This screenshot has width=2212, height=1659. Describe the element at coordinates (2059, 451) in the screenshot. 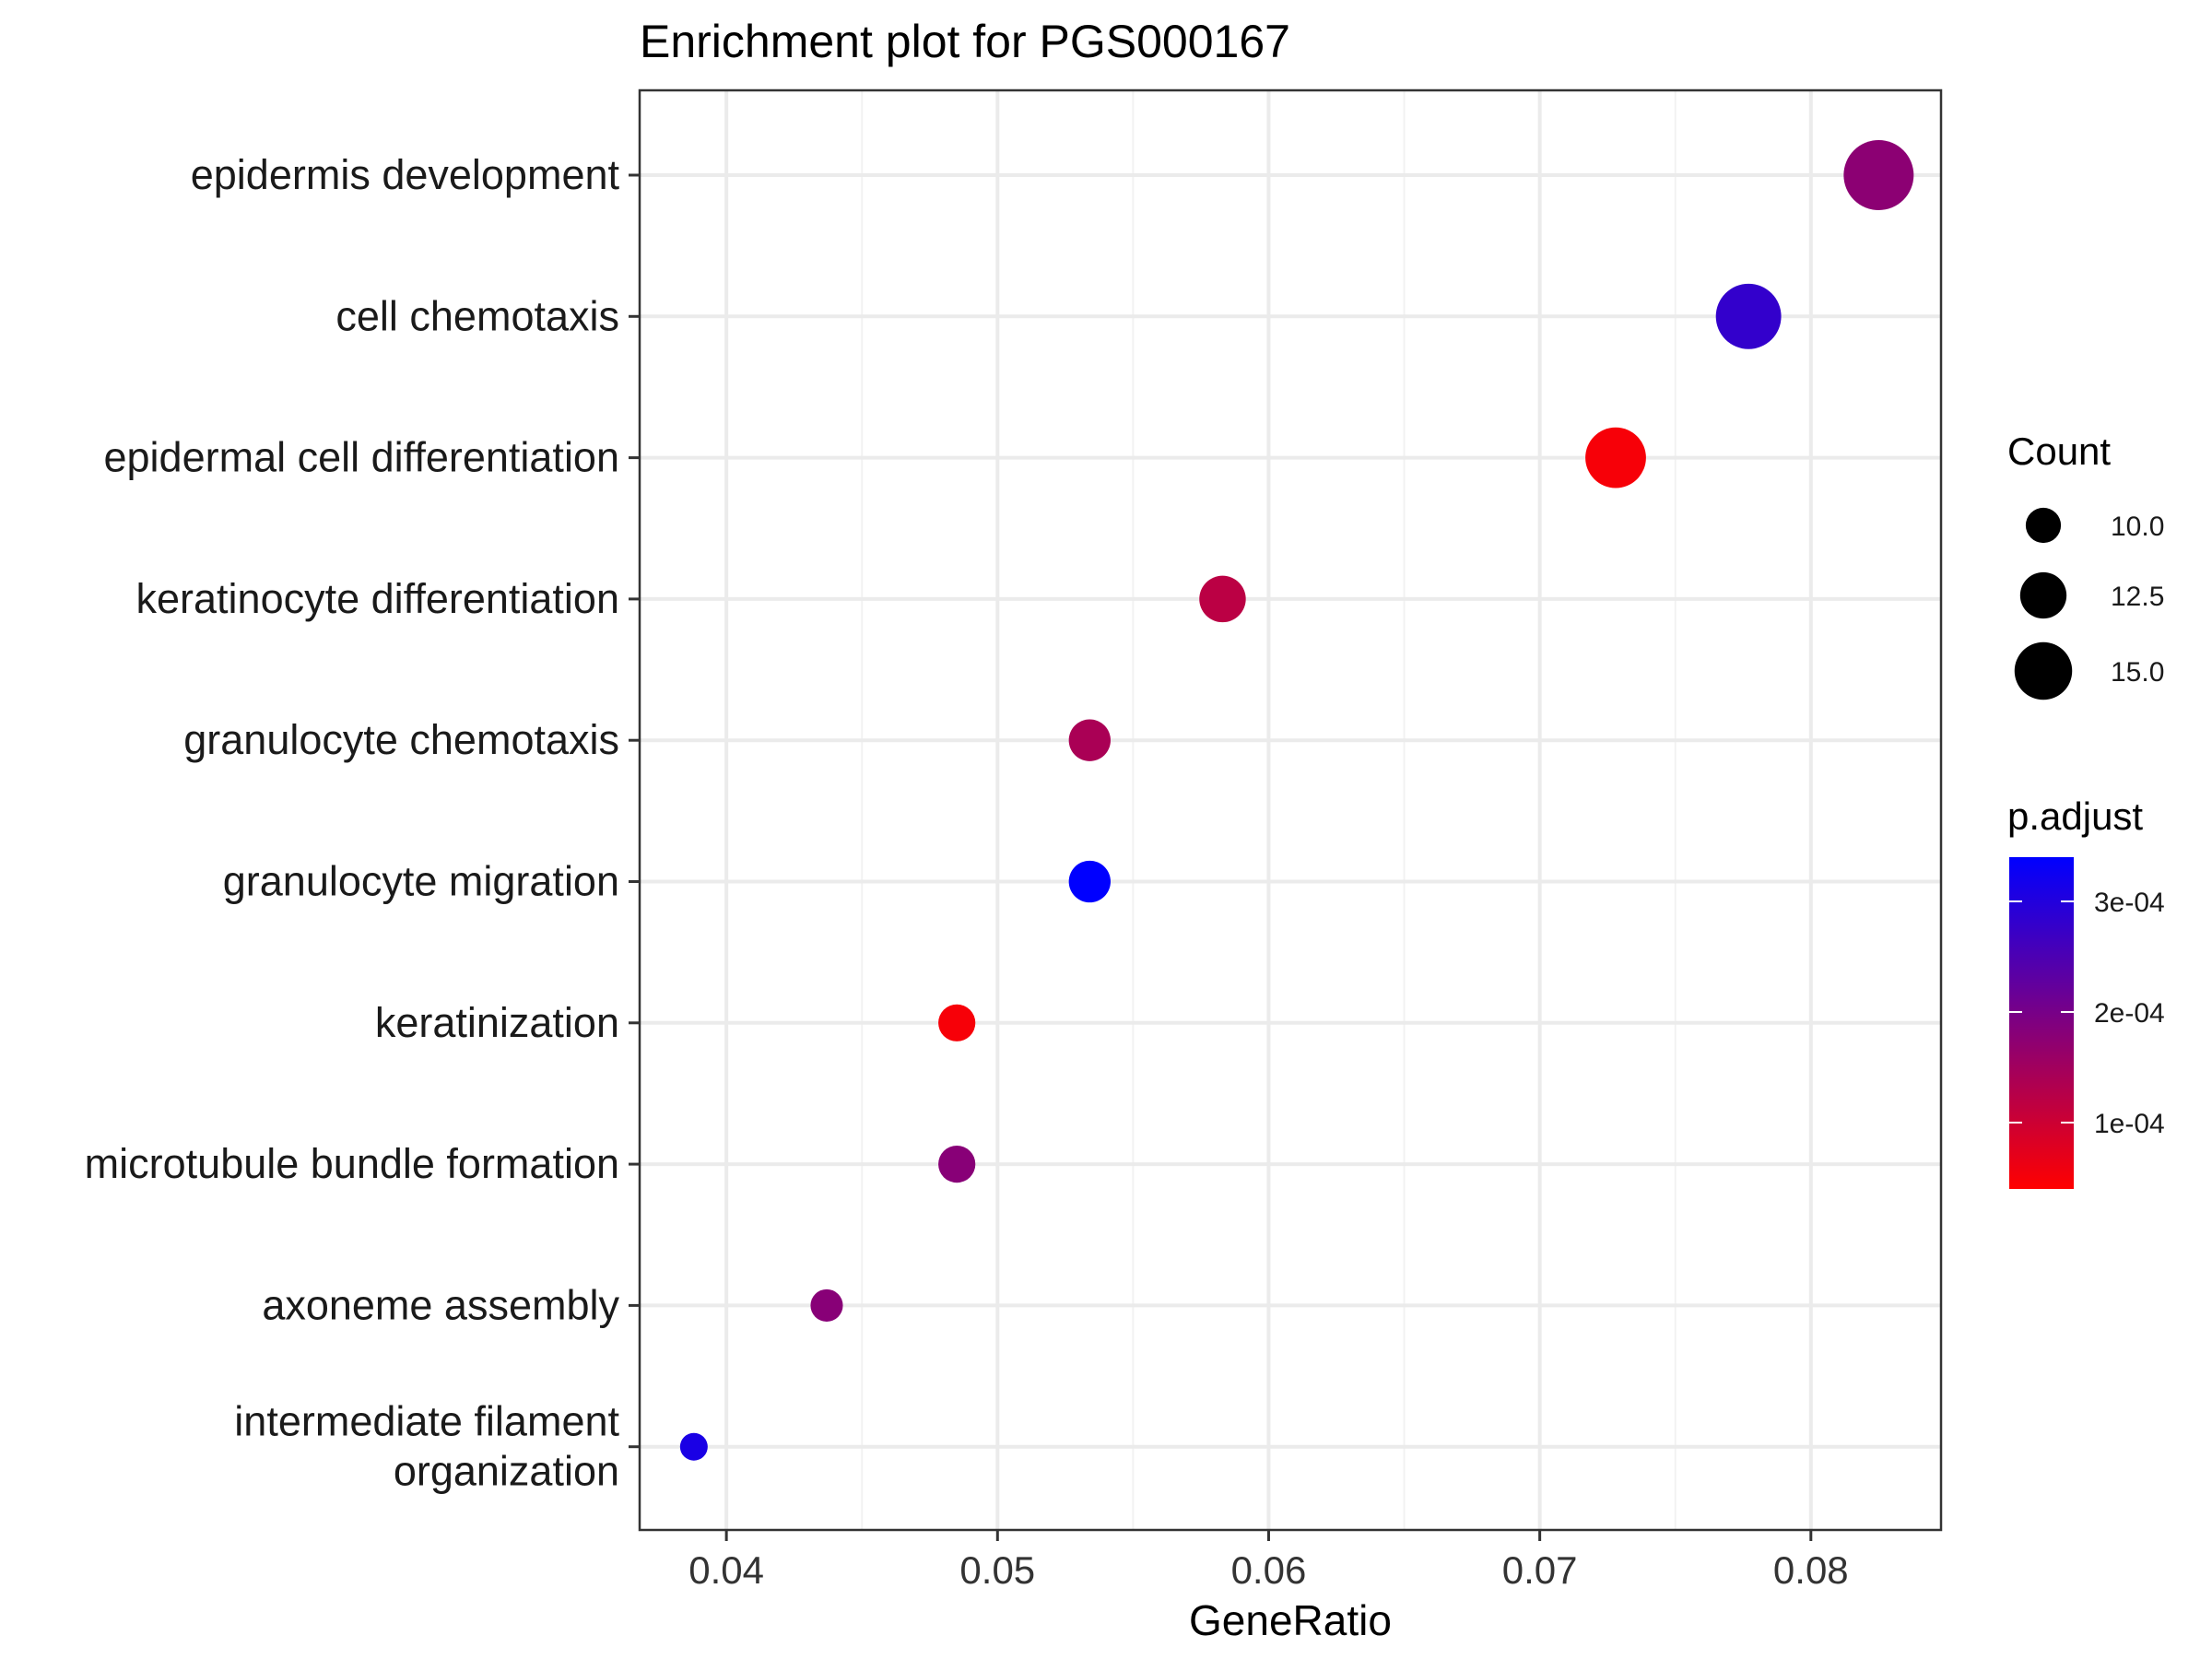

I see `count-legend-title: Count` at that location.